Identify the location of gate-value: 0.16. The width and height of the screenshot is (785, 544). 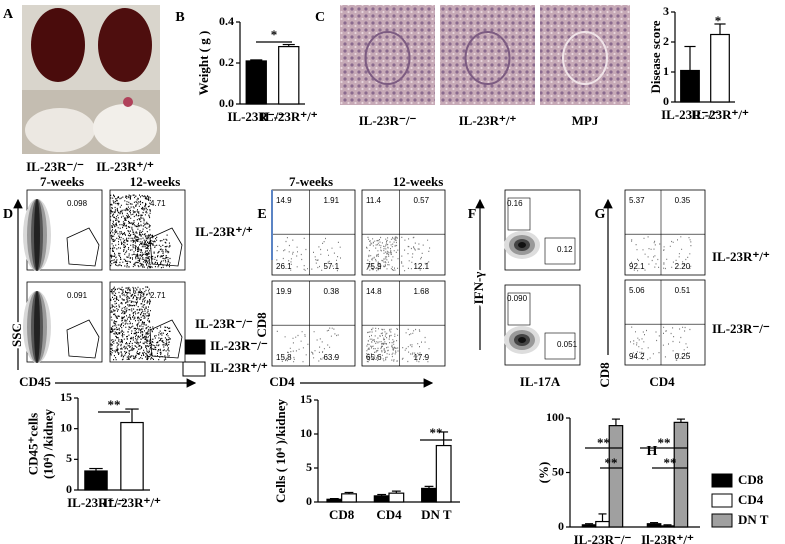
(515, 203).